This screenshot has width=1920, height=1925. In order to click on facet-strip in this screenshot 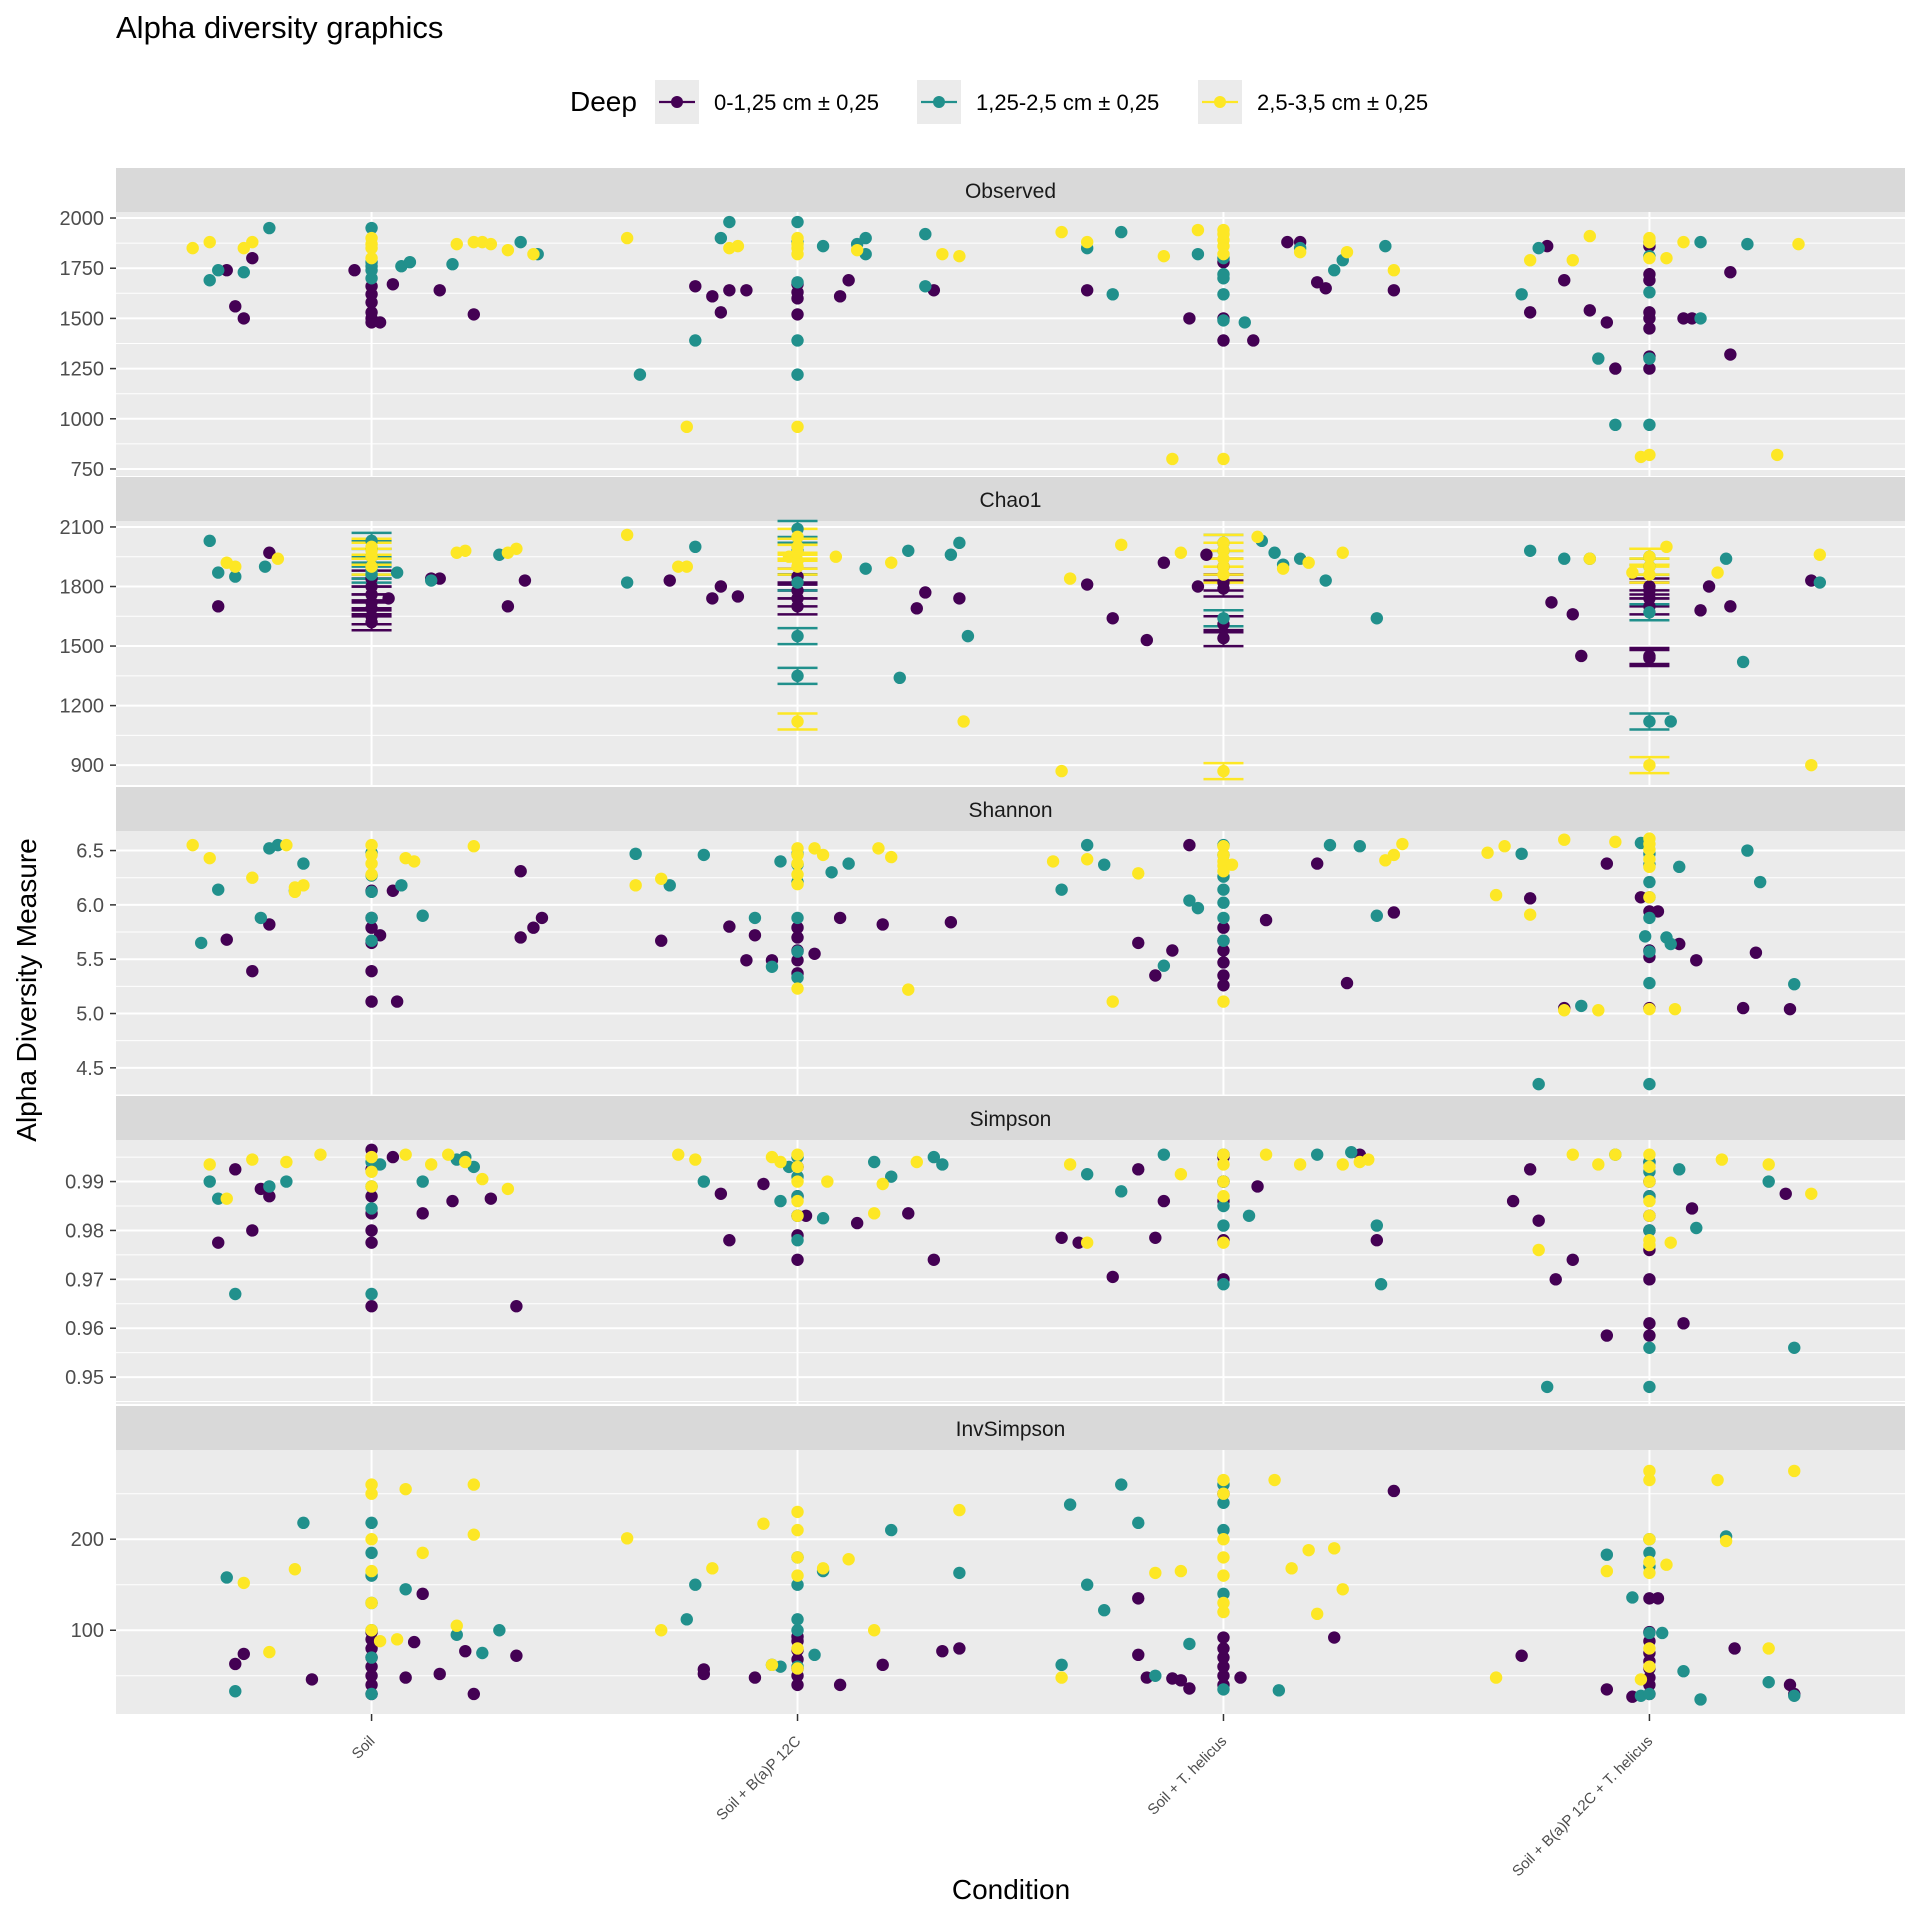, I will do `click(1010, 190)`.